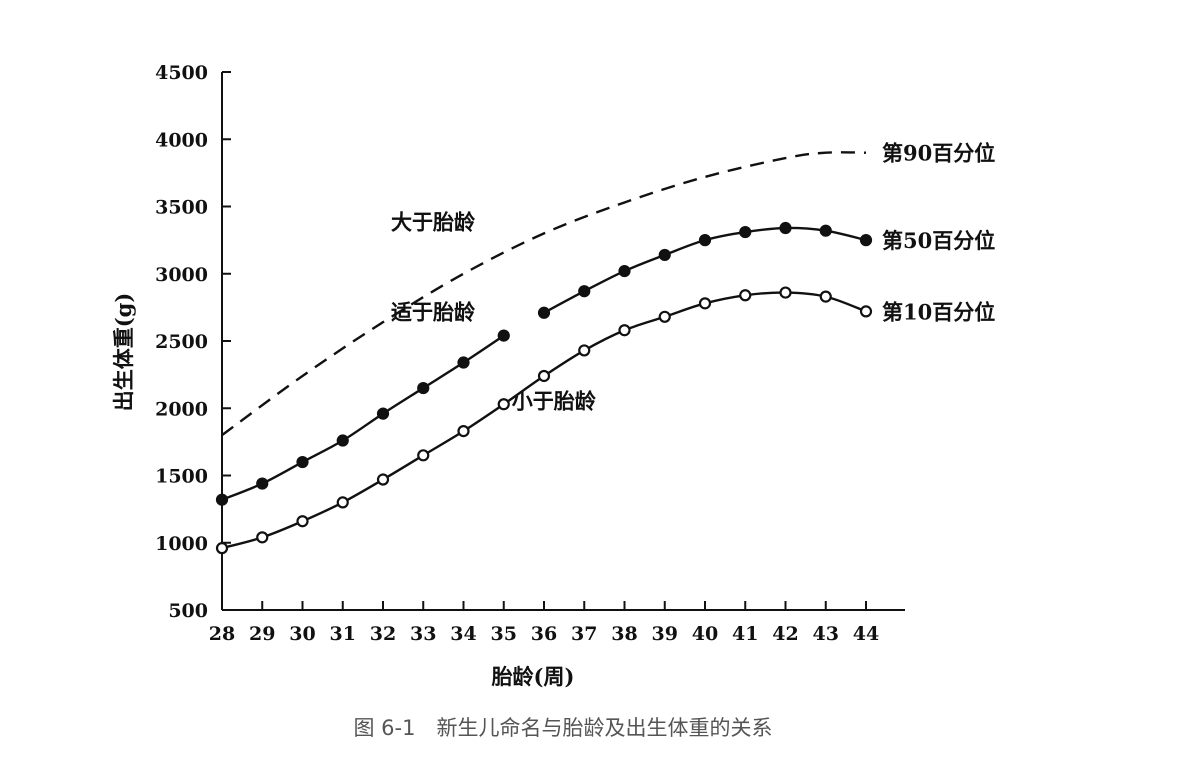 The height and width of the screenshot is (784, 1187). Describe the element at coordinates (554, 400) in the screenshot. I see `annotation-label: 小于胎龄` at that location.